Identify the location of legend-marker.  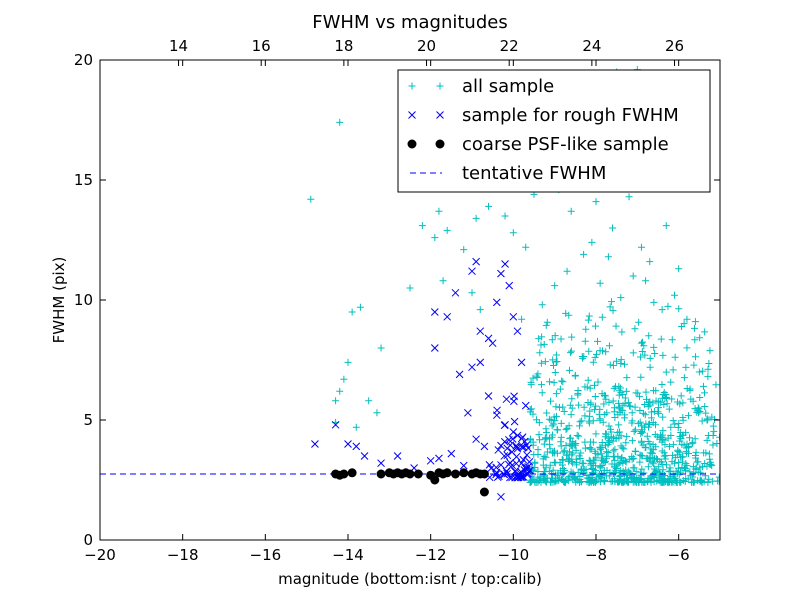
(440, 115).